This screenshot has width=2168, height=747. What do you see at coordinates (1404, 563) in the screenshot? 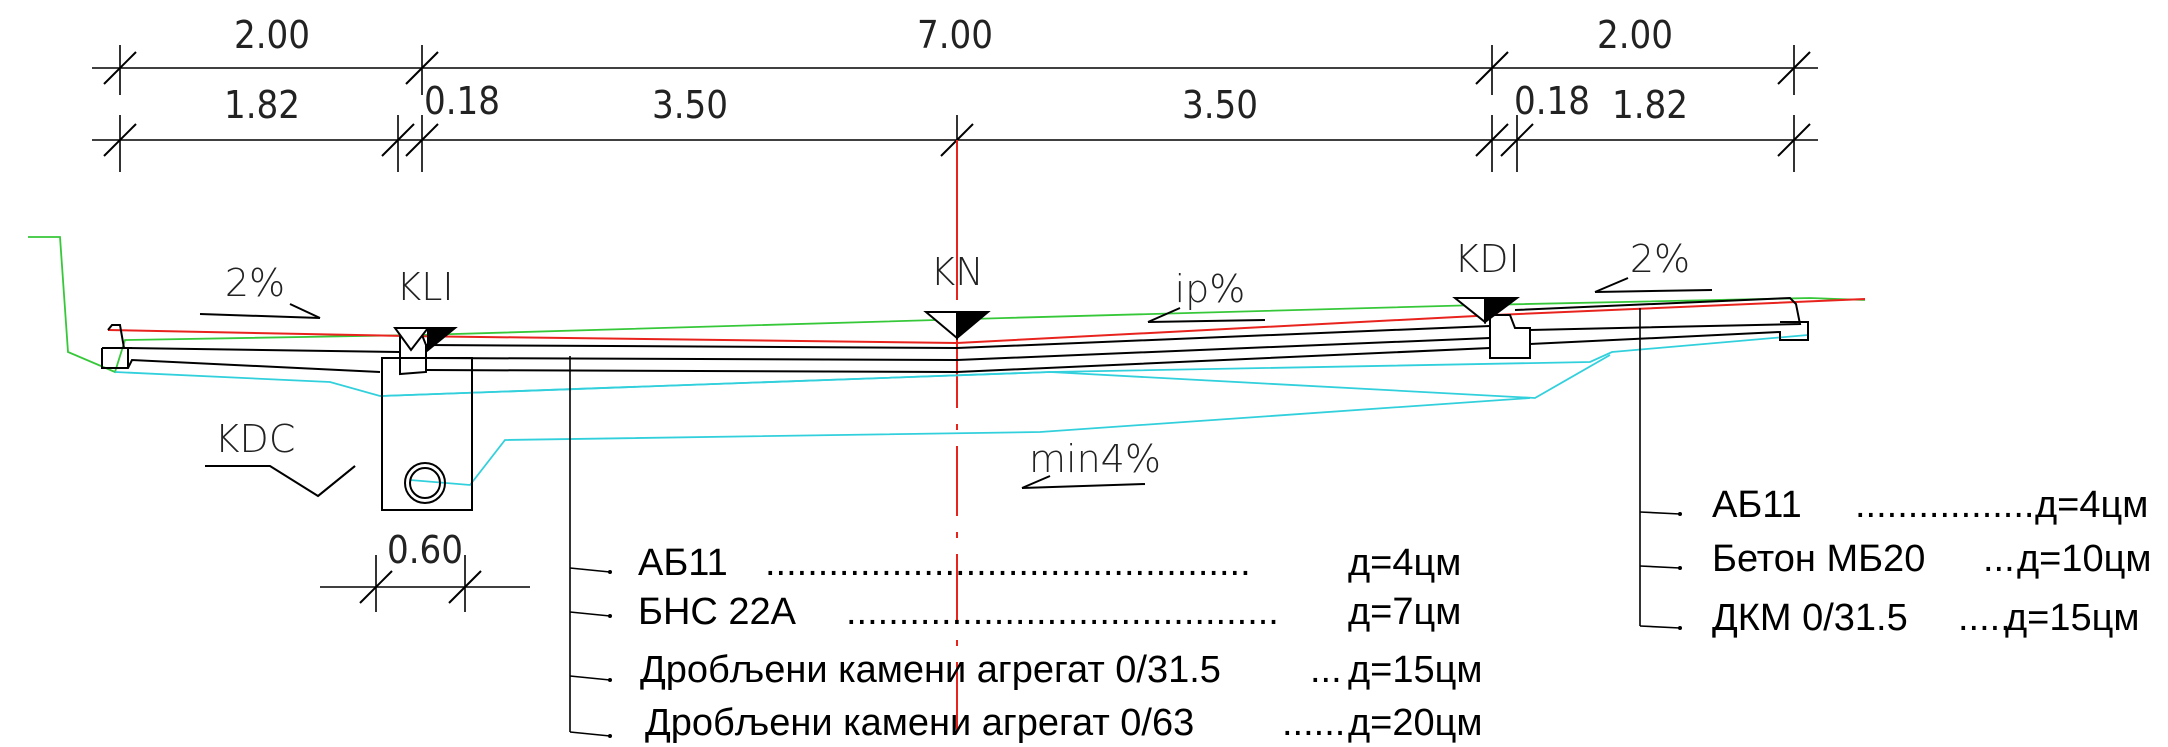
I see `roadway-layer-1-thickness: д=4цм` at bounding box center [1404, 563].